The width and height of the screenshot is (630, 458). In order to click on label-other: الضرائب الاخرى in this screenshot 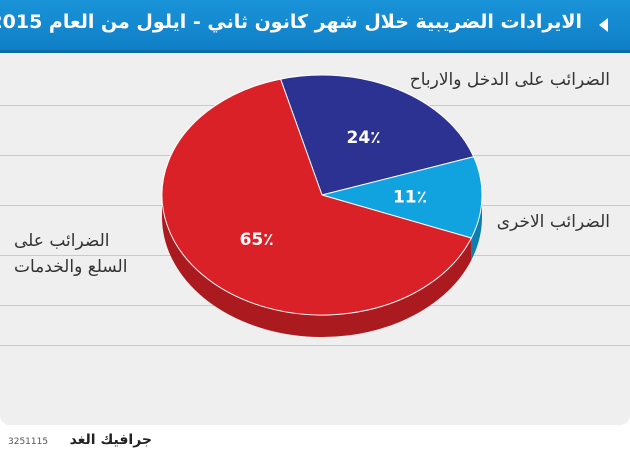, I will do `click(553, 222)`.